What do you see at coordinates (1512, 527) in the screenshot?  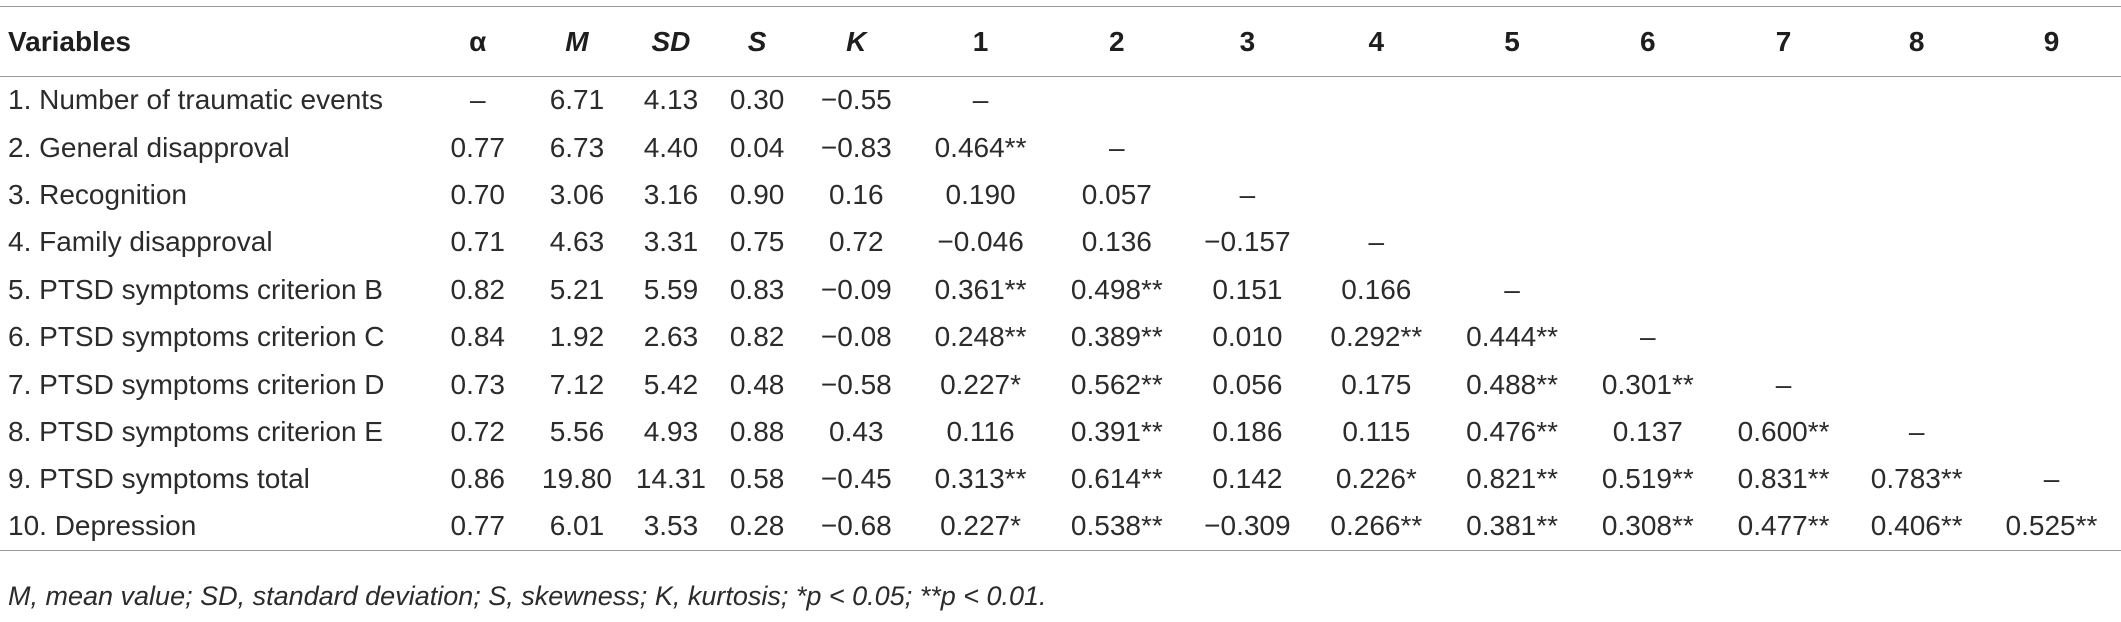 I see `value-cell: 0.381**` at bounding box center [1512, 527].